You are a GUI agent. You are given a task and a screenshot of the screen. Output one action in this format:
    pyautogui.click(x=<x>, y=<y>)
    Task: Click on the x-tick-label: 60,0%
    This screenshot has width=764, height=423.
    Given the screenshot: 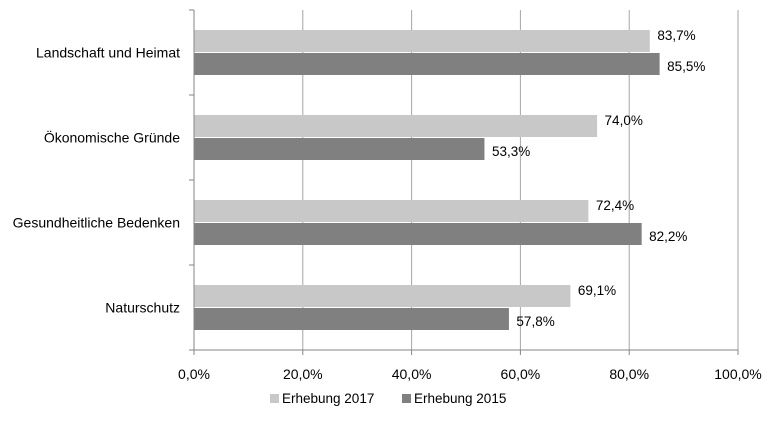 What is the action you would take?
    pyautogui.click(x=521, y=374)
    